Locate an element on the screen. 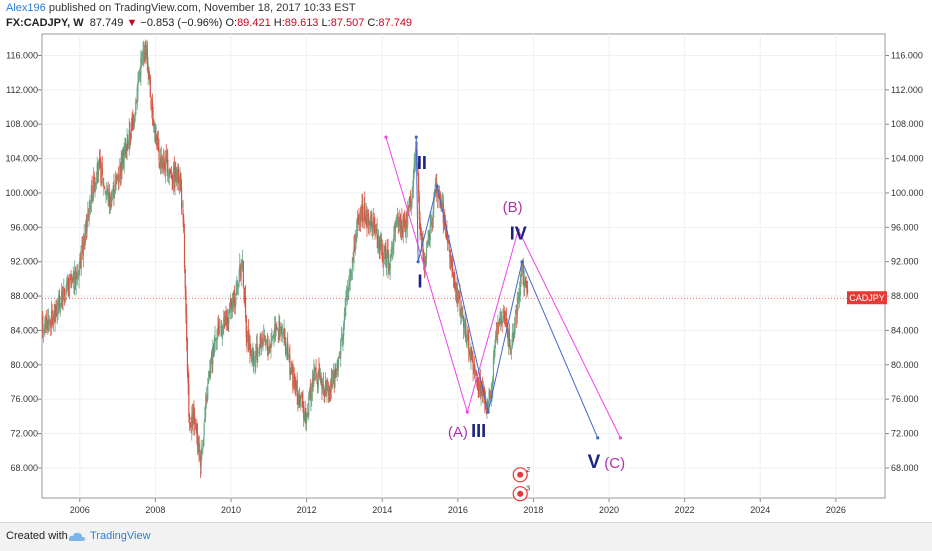 The height and width of the screenshot is (551, 932). y-tick-label-left: 88.000 is located at coordinates (24, 296).